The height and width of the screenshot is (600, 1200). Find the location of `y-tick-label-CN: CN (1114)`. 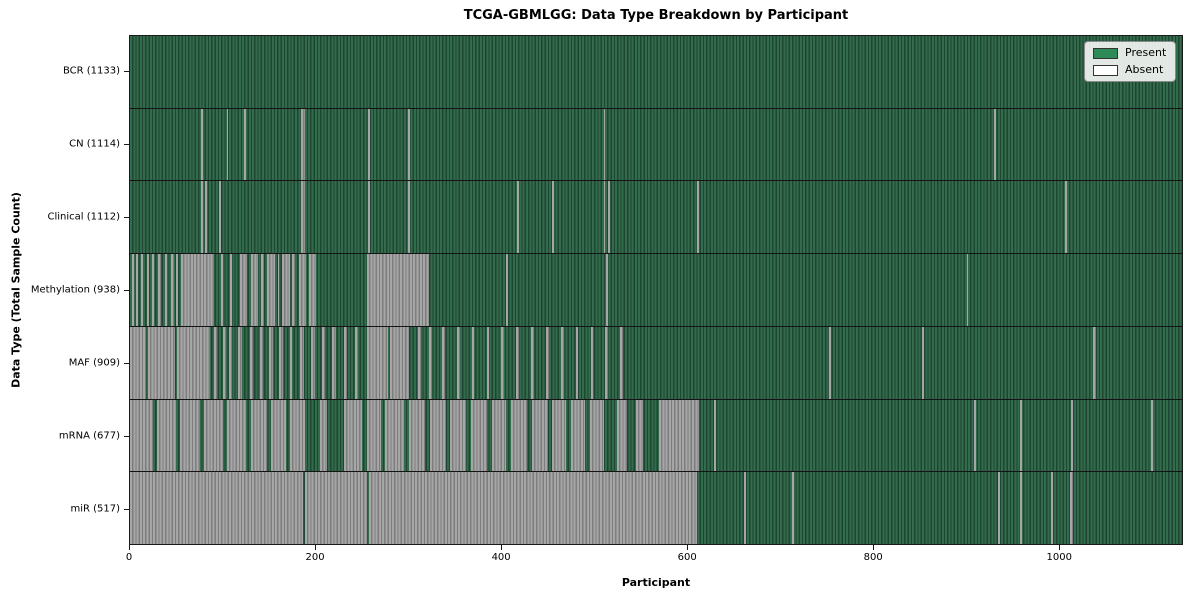

y-tick-label-CN: CN (1114) is located at coordinates (94, 144).